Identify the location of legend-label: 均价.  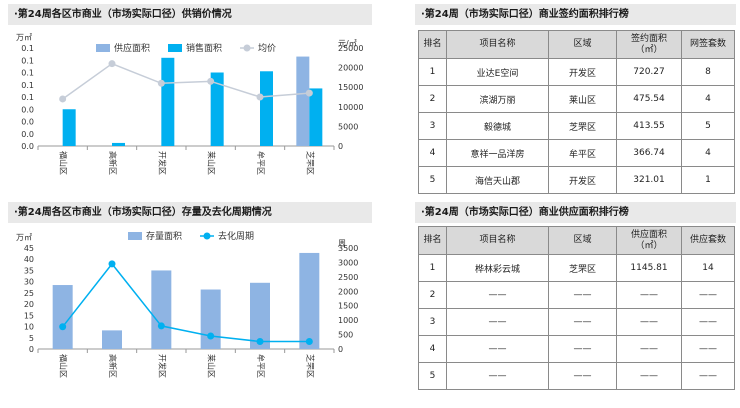
(267, 48).